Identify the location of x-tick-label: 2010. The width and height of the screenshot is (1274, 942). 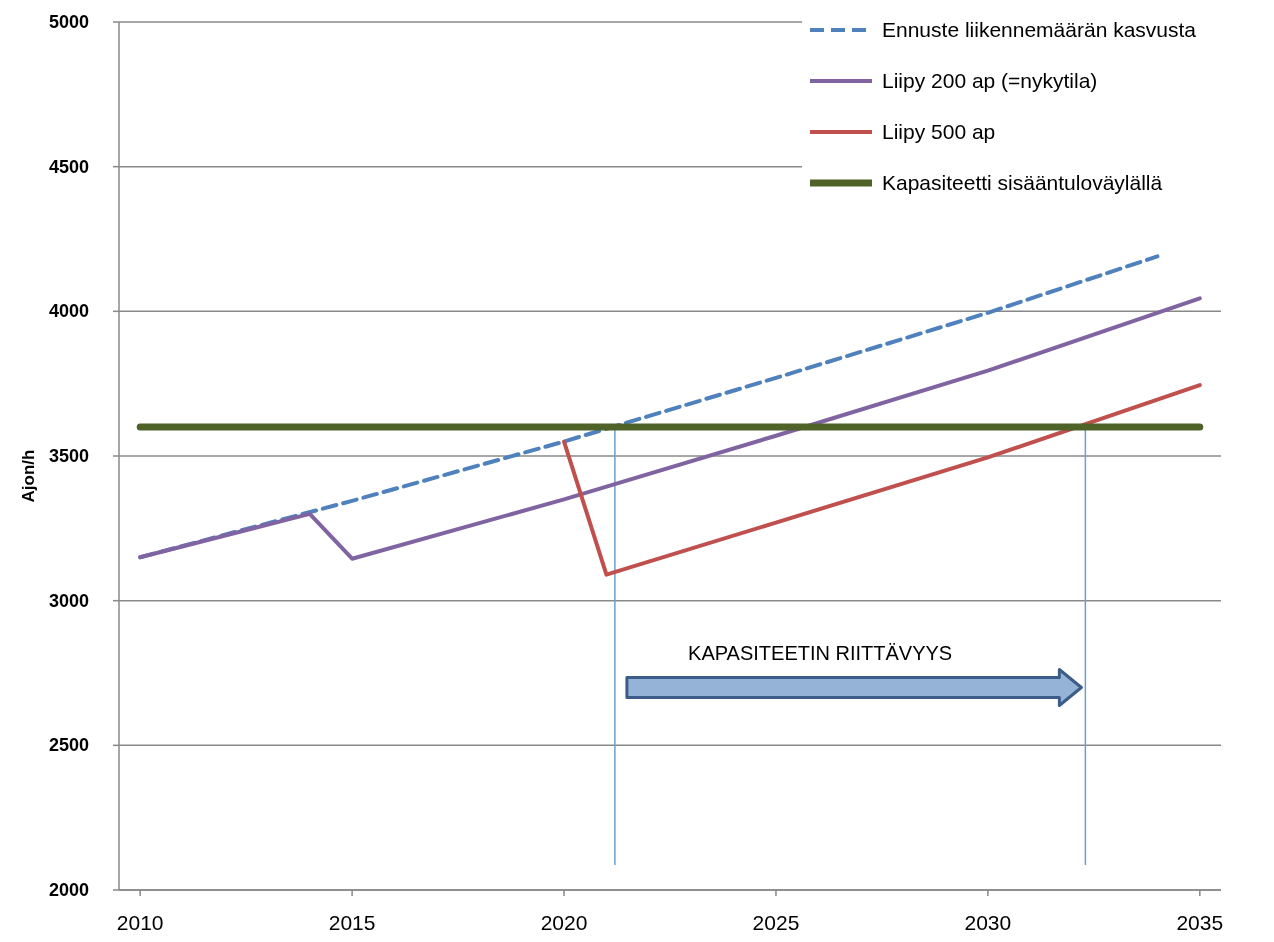
(140, 922).